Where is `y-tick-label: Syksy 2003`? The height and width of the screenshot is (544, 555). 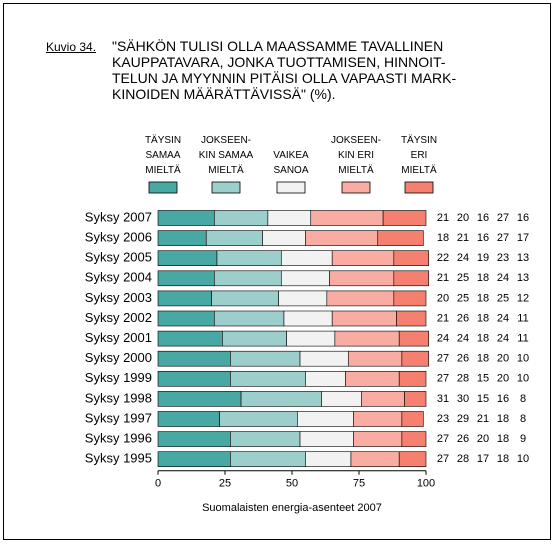 y-tick-label: Syksy 2003 is located at coordinates (118, 297).